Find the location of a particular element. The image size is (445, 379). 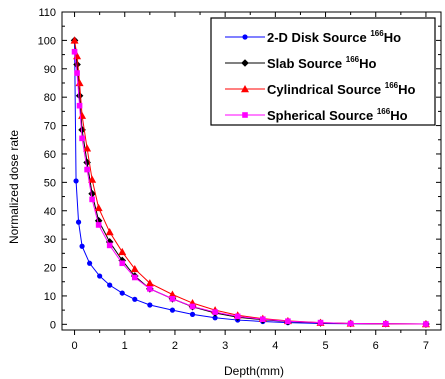

legend-item: Cylindrical Source 166Ho is located at coordinates (320, 89).